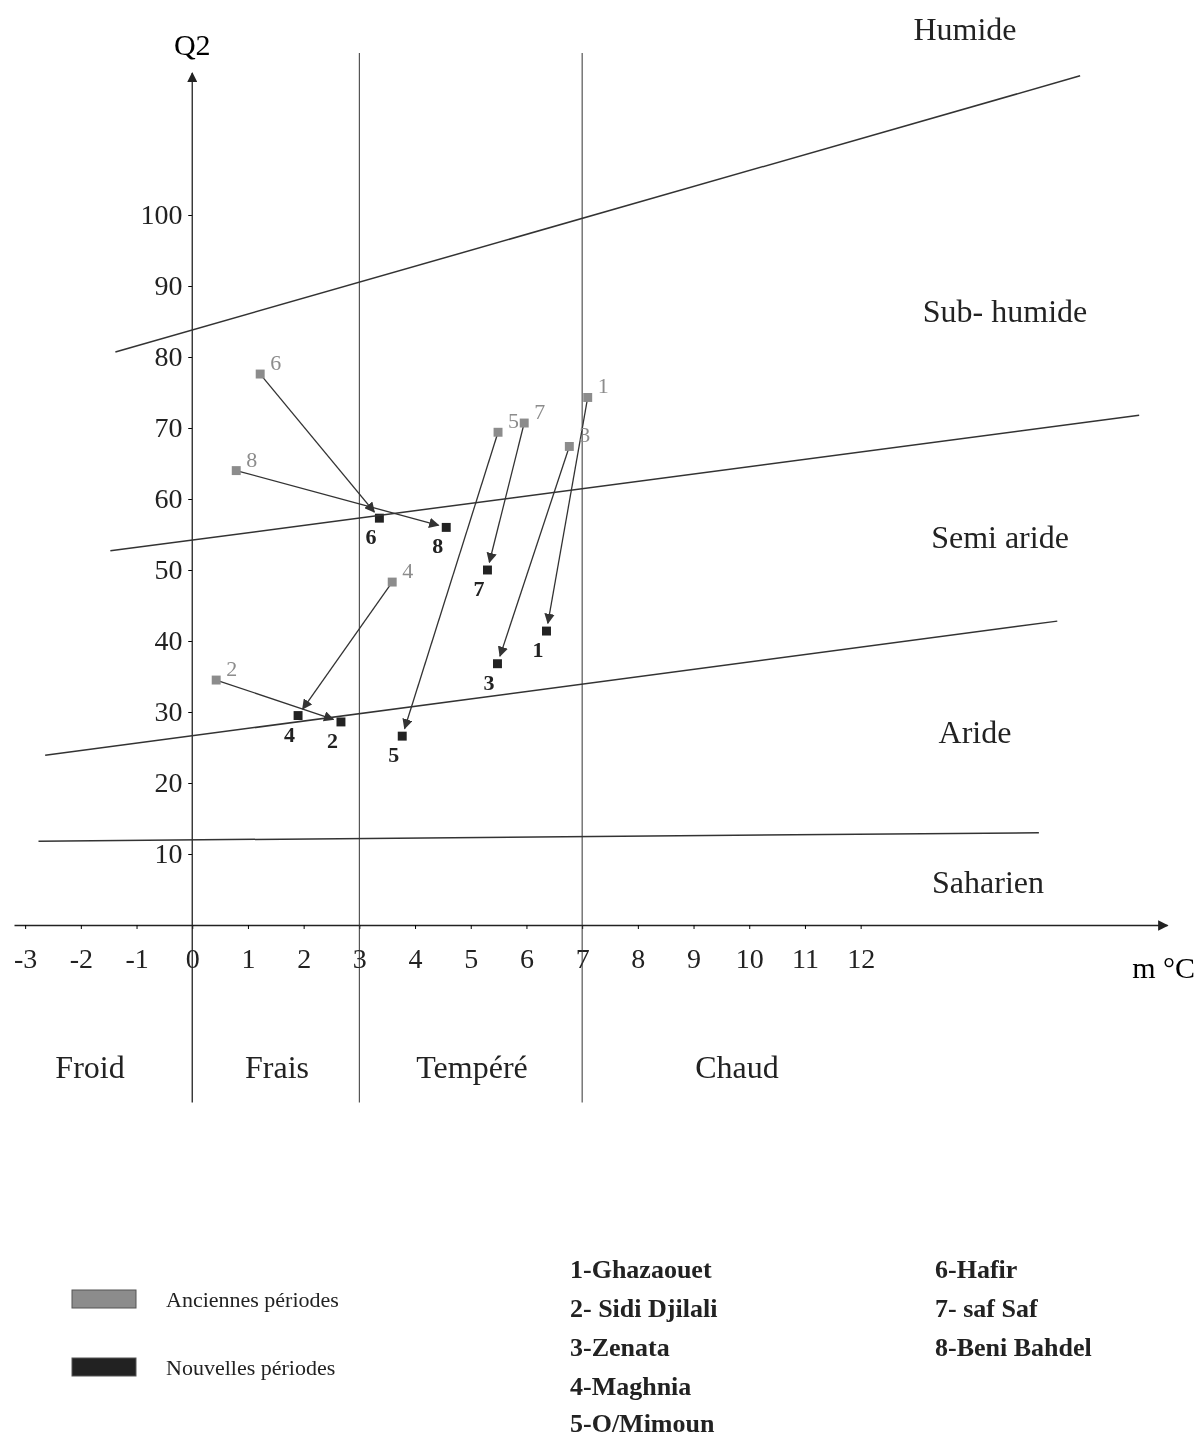 The width and height of the screenshot is (1202, 1439). I want to click on text: 3-Zenata, so click(620, 1347).